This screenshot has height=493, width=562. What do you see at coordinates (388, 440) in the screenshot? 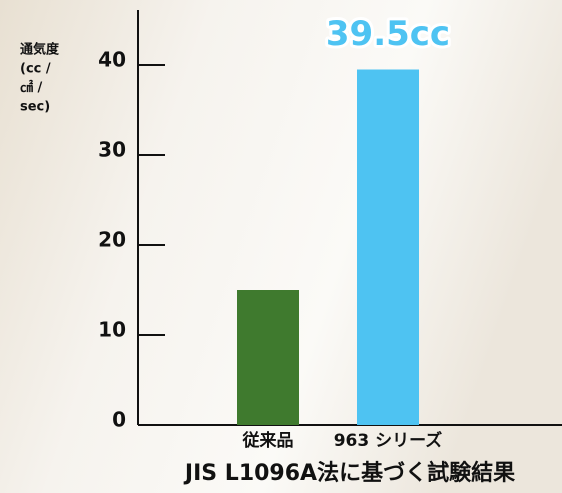
I see `x-tick-label: 963 シリーズ` at bounding box center [388, 440].